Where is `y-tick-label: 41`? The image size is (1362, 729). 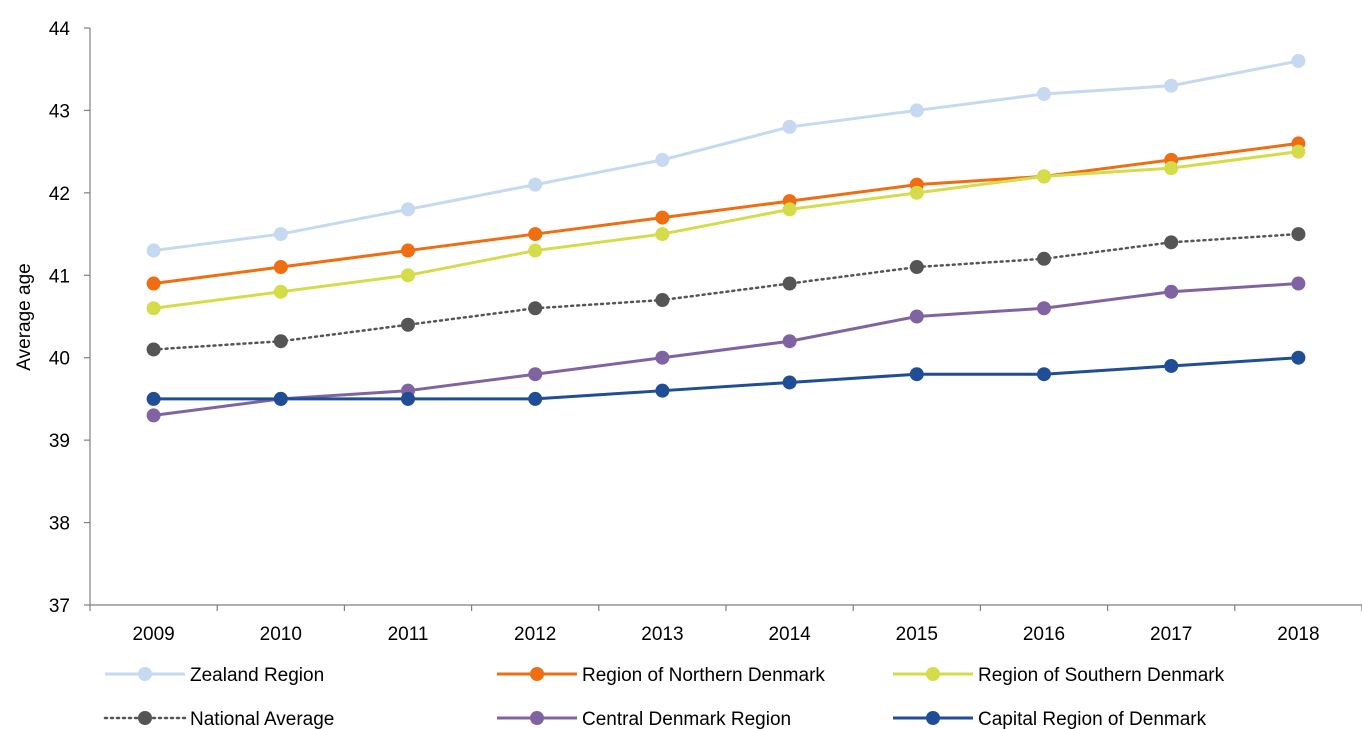
y-tick-label: 41 is located at coordinates (59, 276).